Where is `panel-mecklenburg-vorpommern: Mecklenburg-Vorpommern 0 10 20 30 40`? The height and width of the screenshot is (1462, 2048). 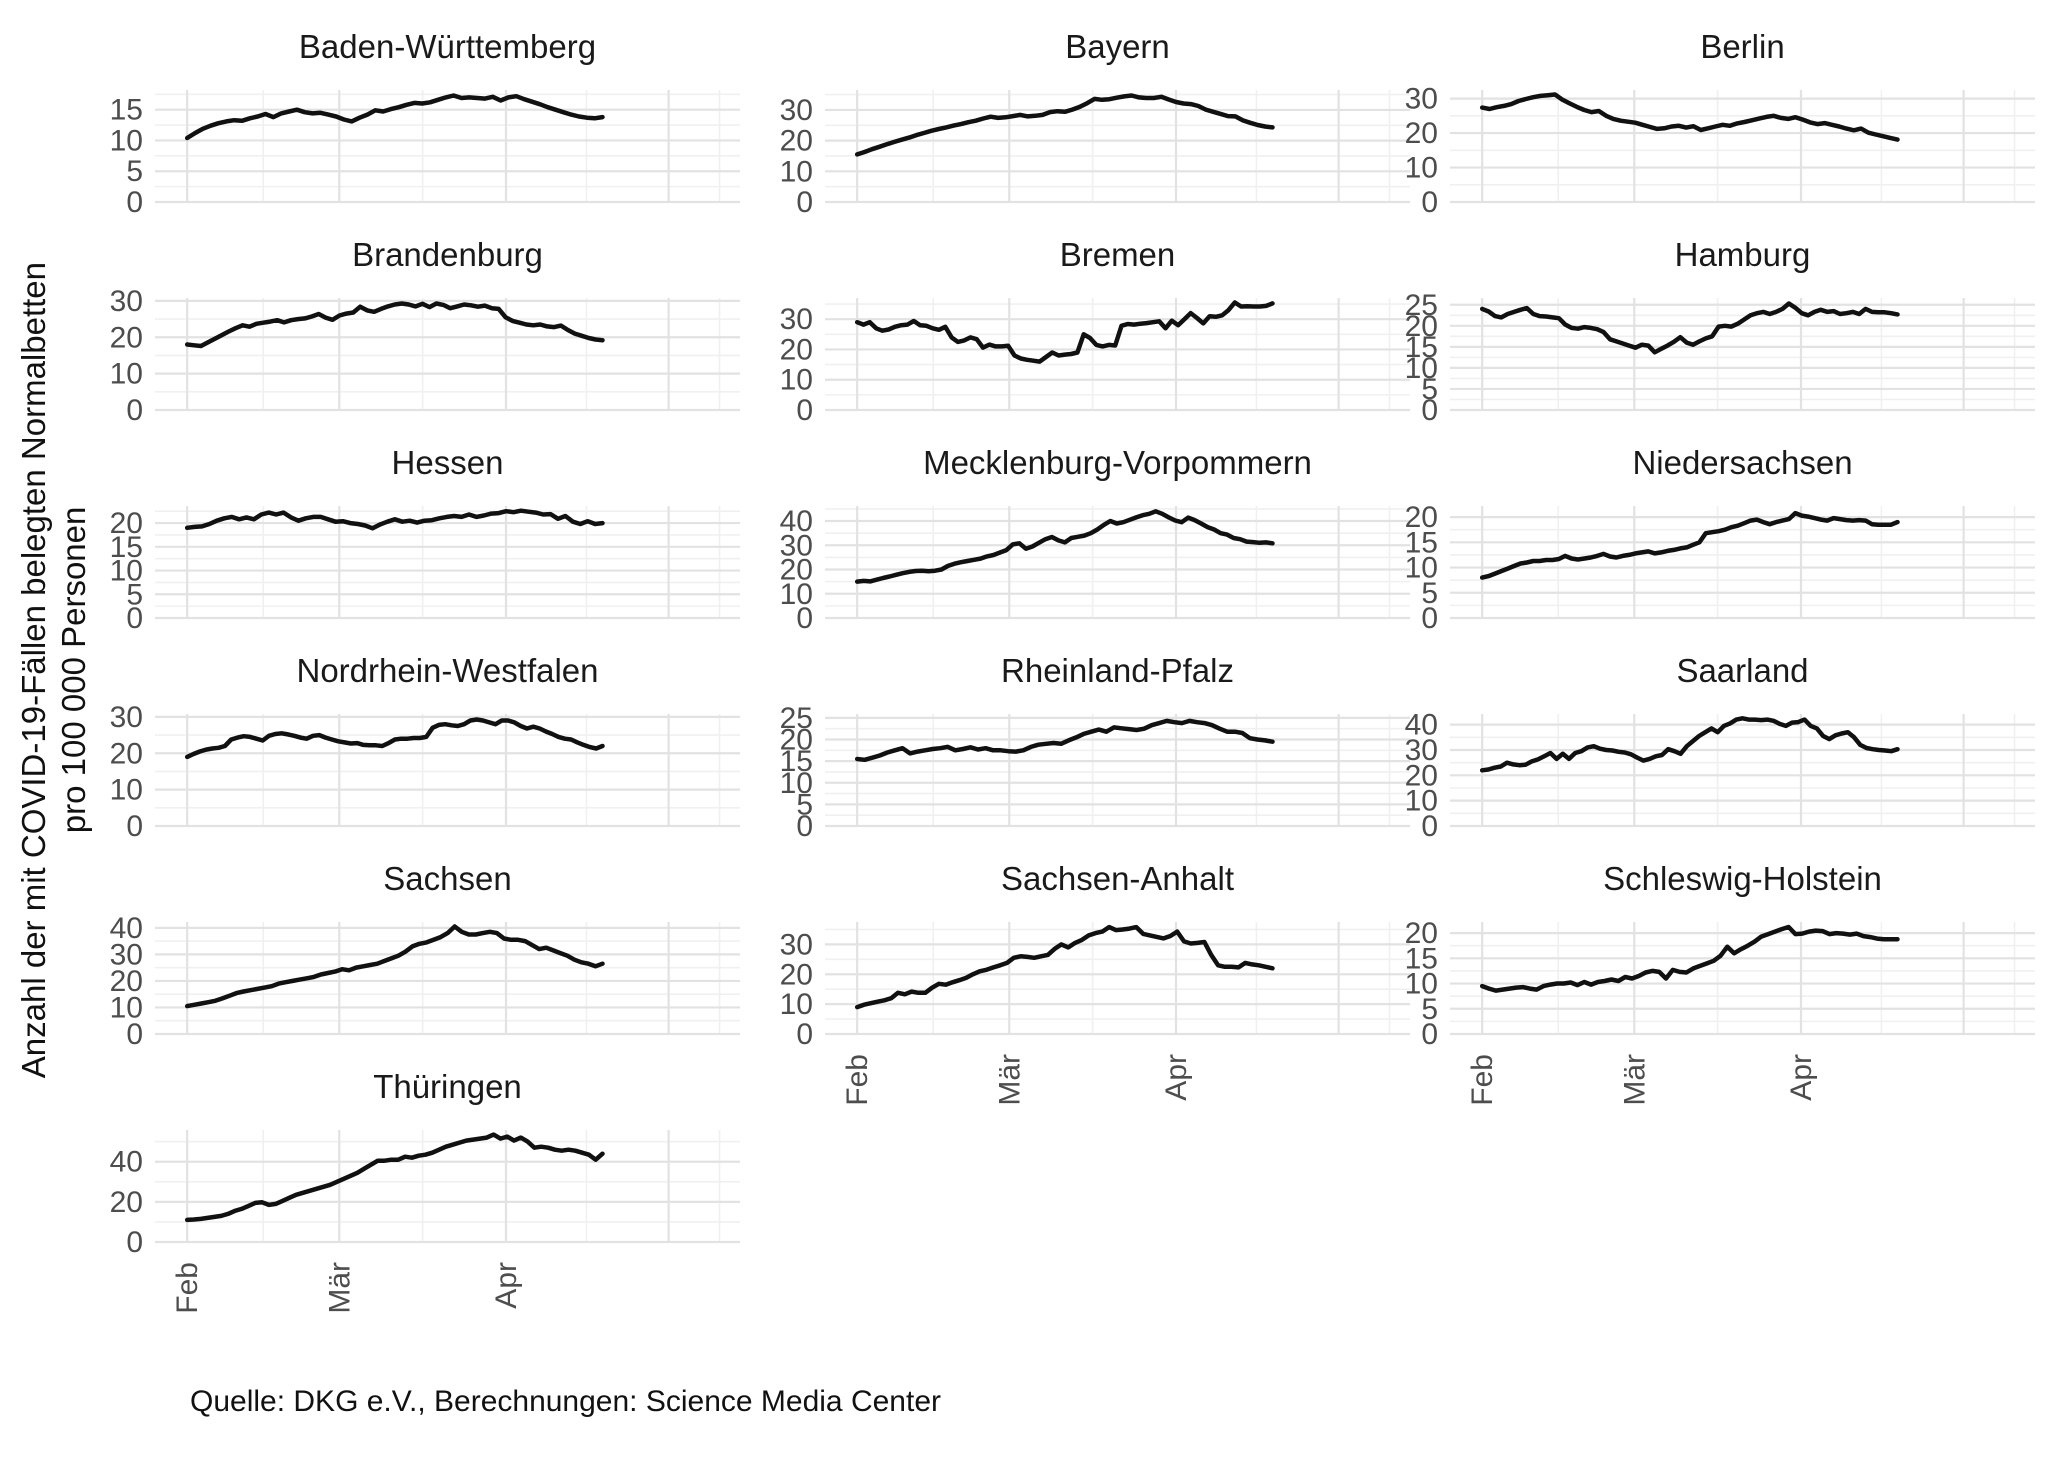 panel-mecklenburg-vorpommern: Mecklenburg-Vorpommern 0 10 20 30 40 is located at coordinates (1072, 539).